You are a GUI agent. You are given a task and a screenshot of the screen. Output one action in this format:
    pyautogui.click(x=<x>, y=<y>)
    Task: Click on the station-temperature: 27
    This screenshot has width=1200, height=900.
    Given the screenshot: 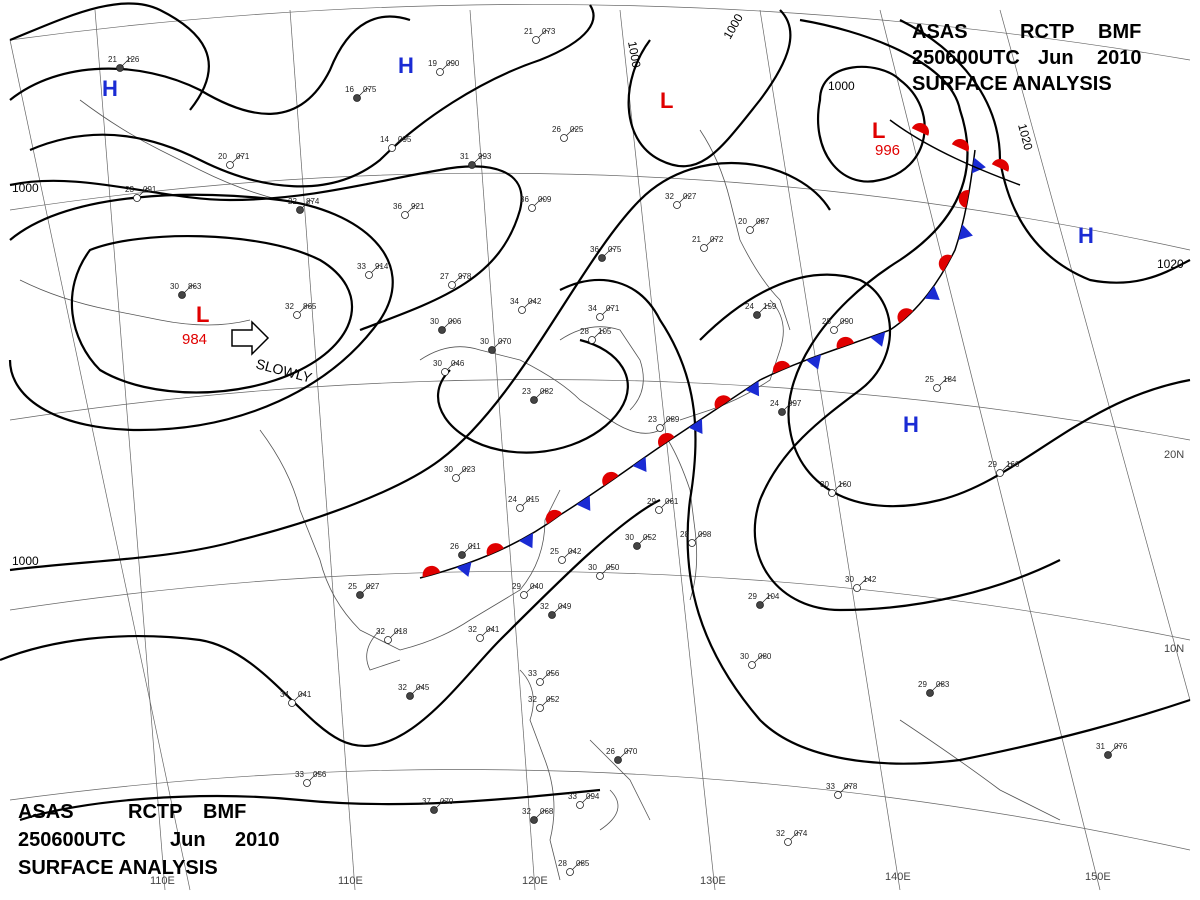 What is the action you would take?
    pyautogui.click(x=444, y=276)
    